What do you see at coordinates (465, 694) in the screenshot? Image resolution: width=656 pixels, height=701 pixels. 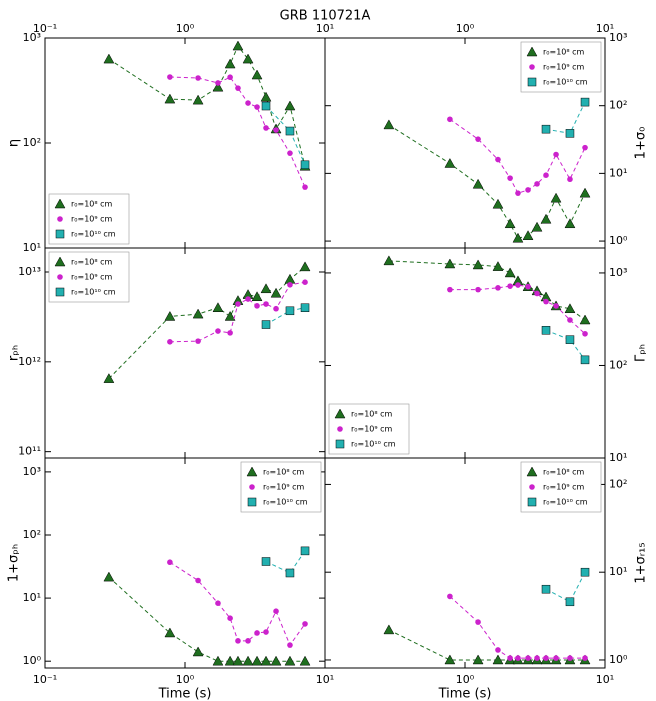 I see `x-axis-label: Time (s)` at bounding box center [465, 694].